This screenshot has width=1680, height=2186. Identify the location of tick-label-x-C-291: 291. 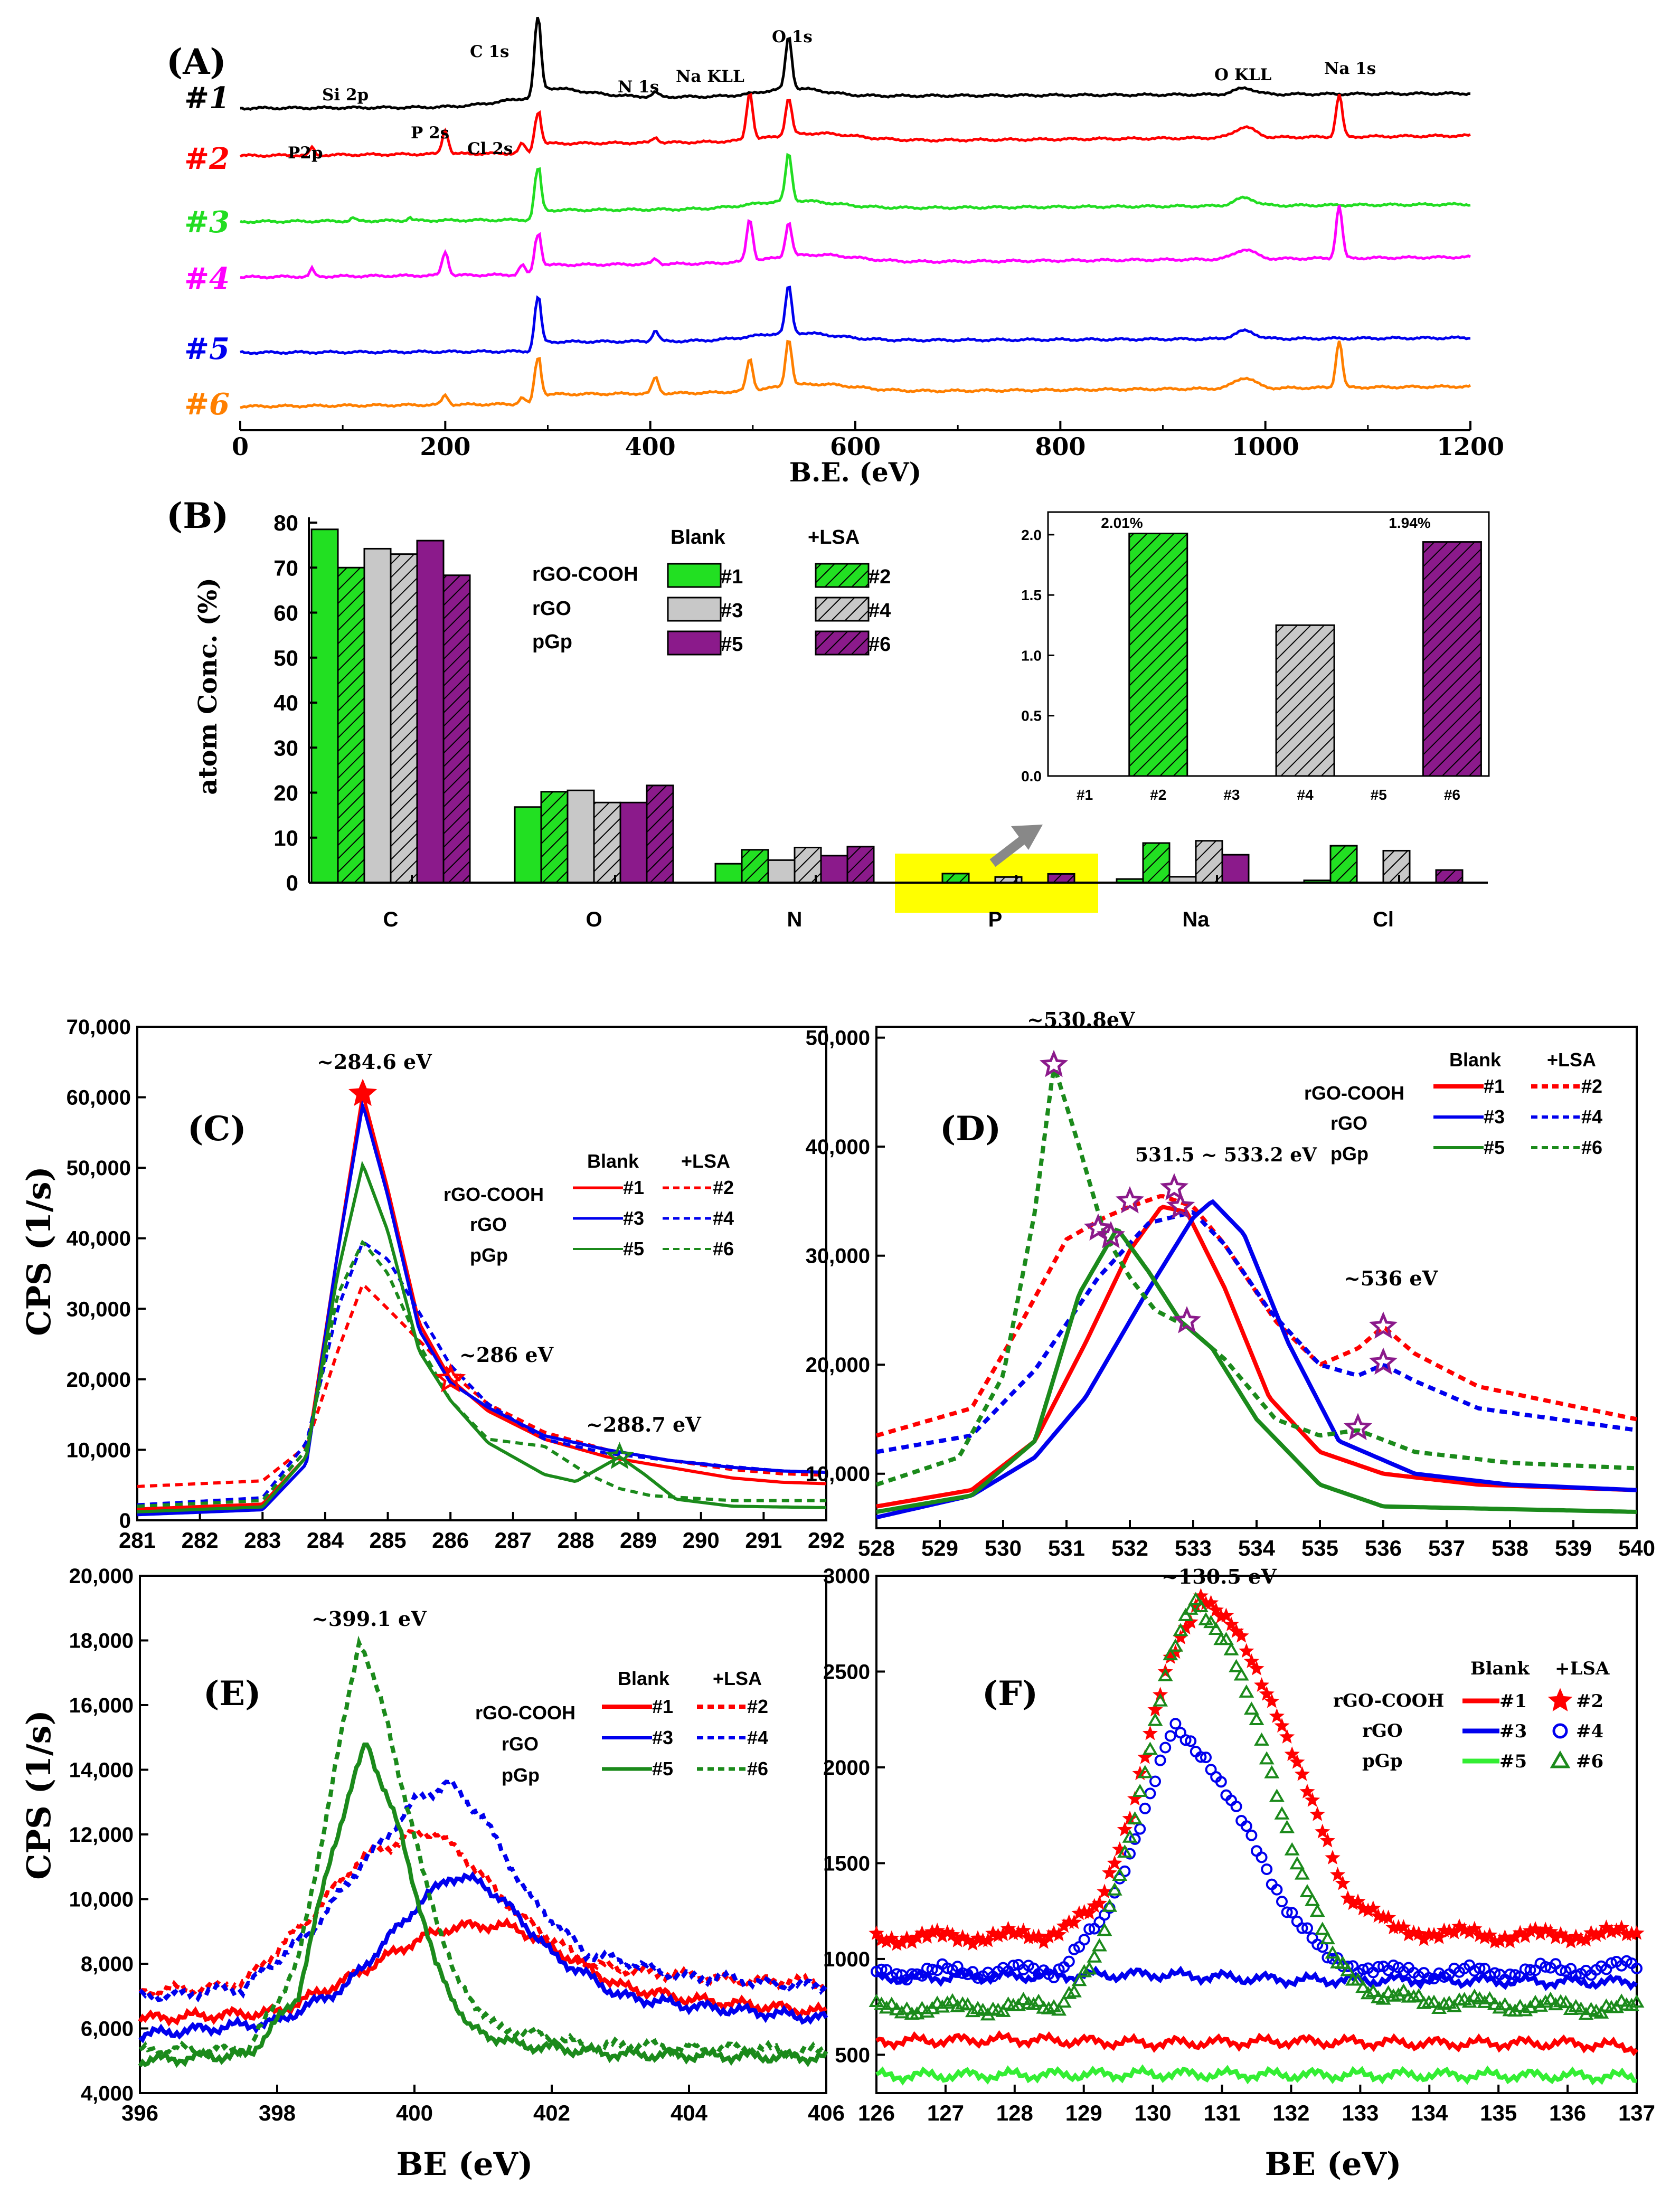
(763, 1541).